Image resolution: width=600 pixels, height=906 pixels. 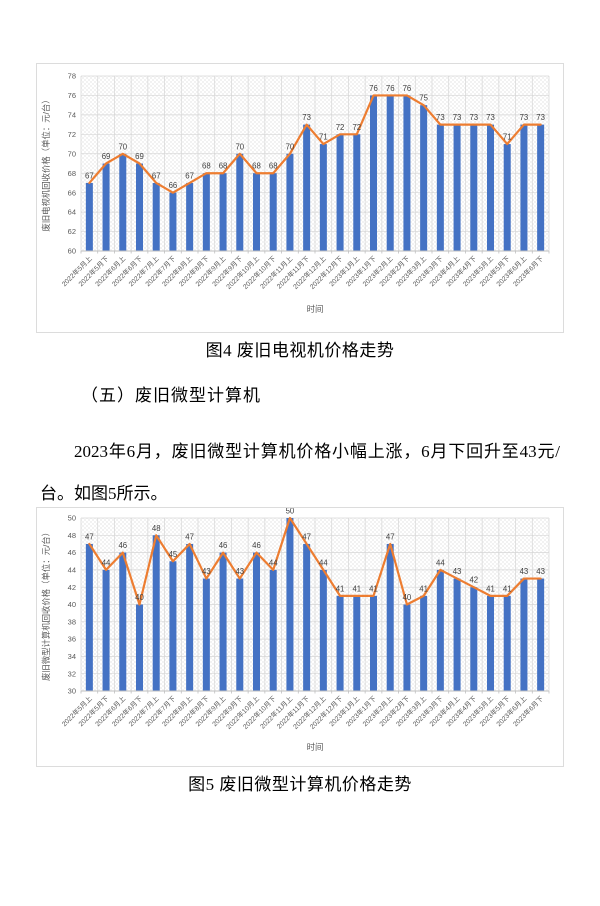 What do you see at coordinates (72, 231) in the screenshot?
I see `y-tick-label: 62` at bounding box center [72, 231].